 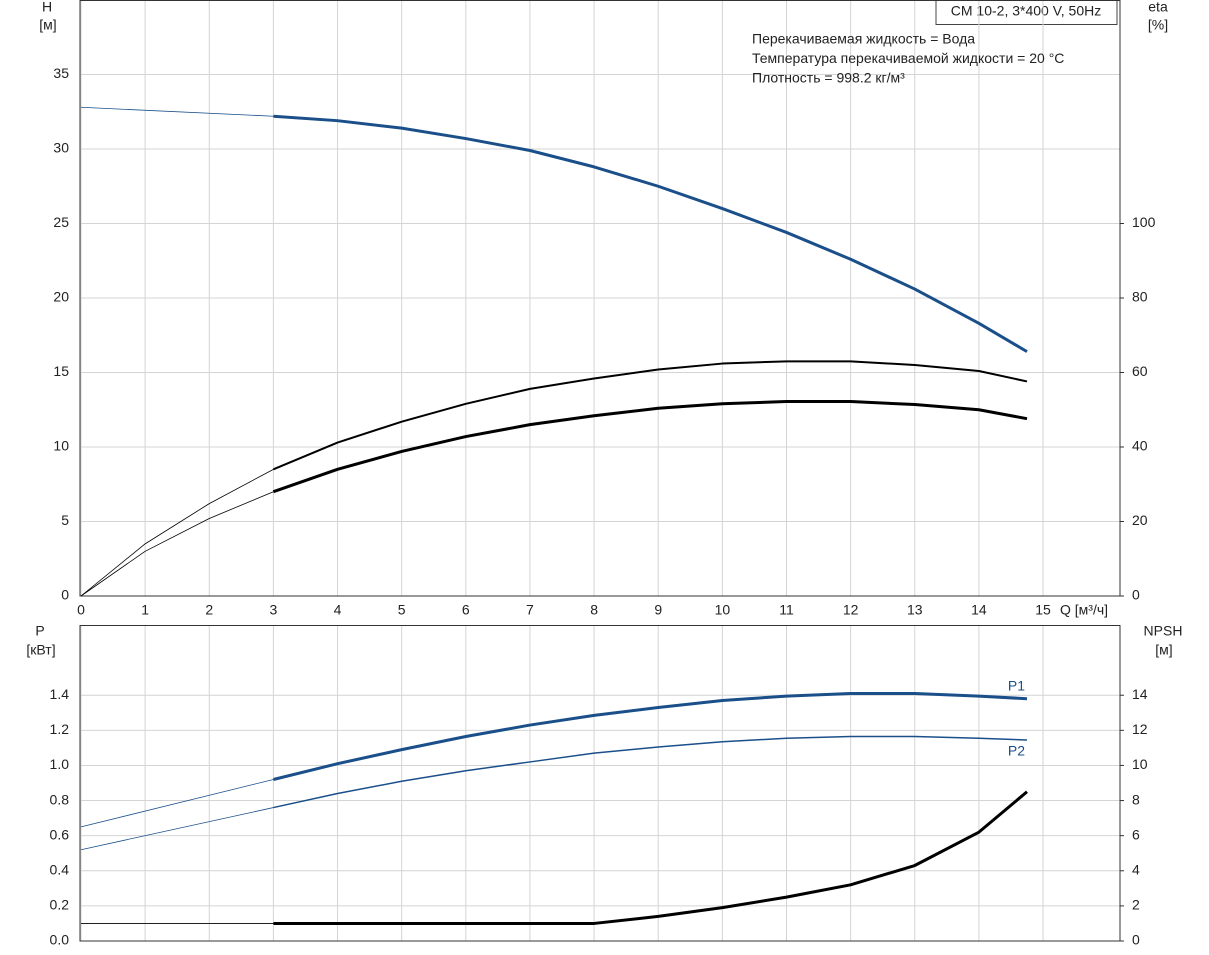 I want to click on y2-tick-label: 100, so click(x=1144, y=222).